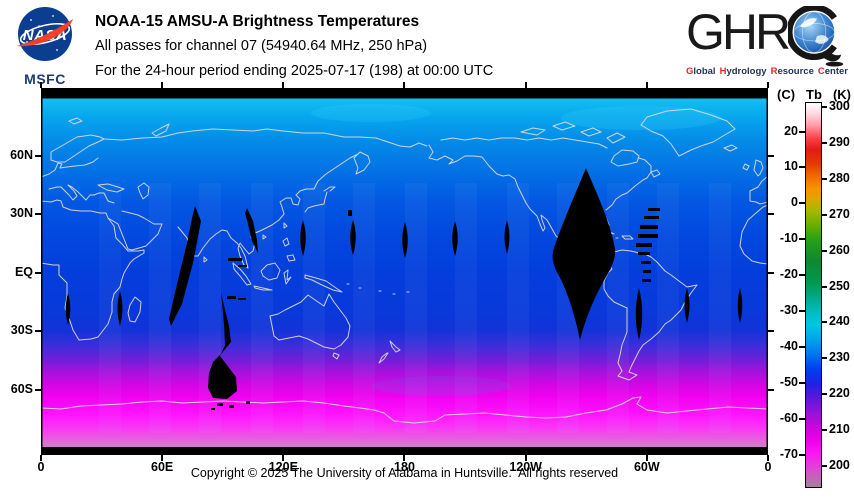 This screenshot has height=502, width=854. Describe the element at coordinates (839, 213) in the screenshot. I see `kelvin-tick-270: 270` at that location.